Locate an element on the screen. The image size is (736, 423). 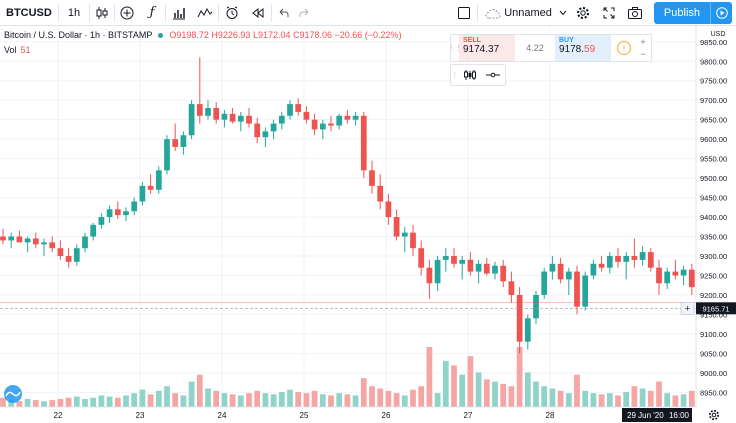
publish-button: Publish is located at coordinates (681, 13).